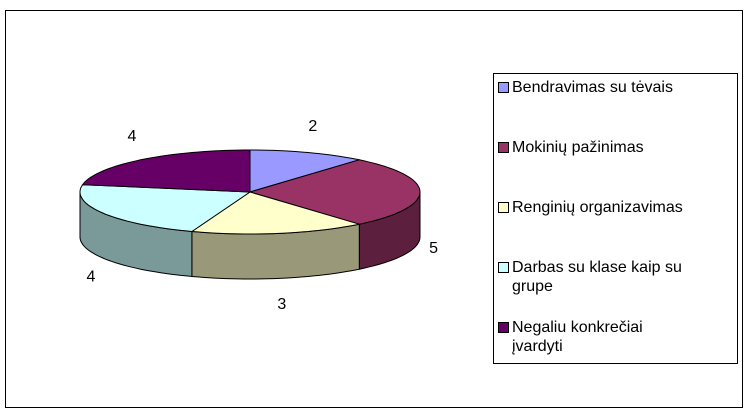 The image size is (750, 416). What do you see at coordinates (312, 126) in the screenshot?
I see `data-label: 2` at bounding box center [312, 126].